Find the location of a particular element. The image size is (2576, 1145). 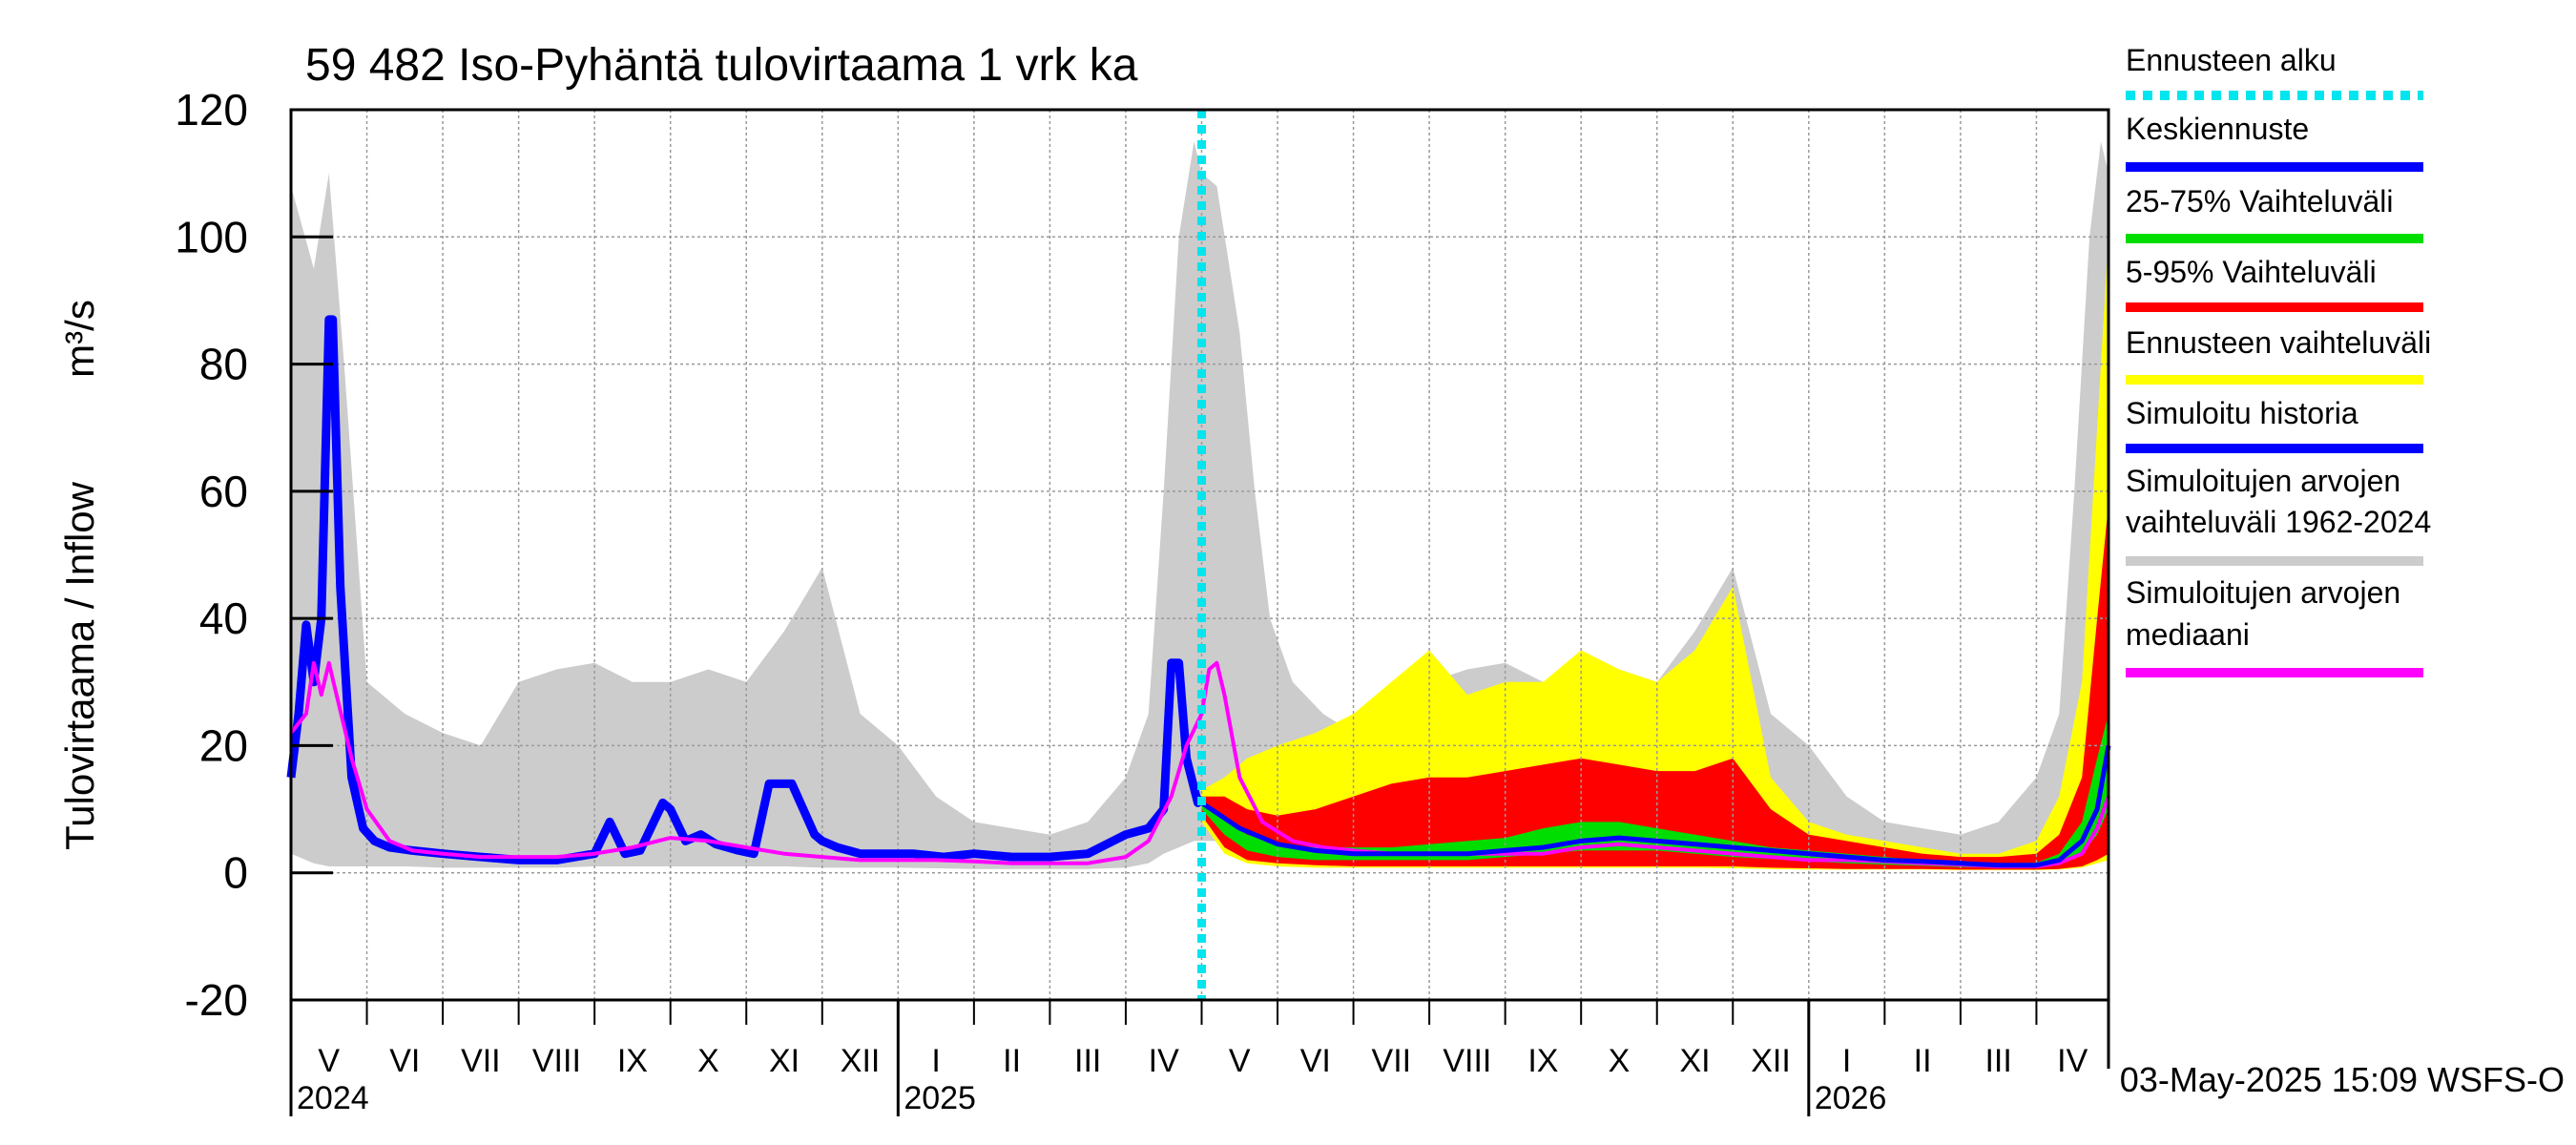

series-keskiennuste is located at coordinates (1655, 806).